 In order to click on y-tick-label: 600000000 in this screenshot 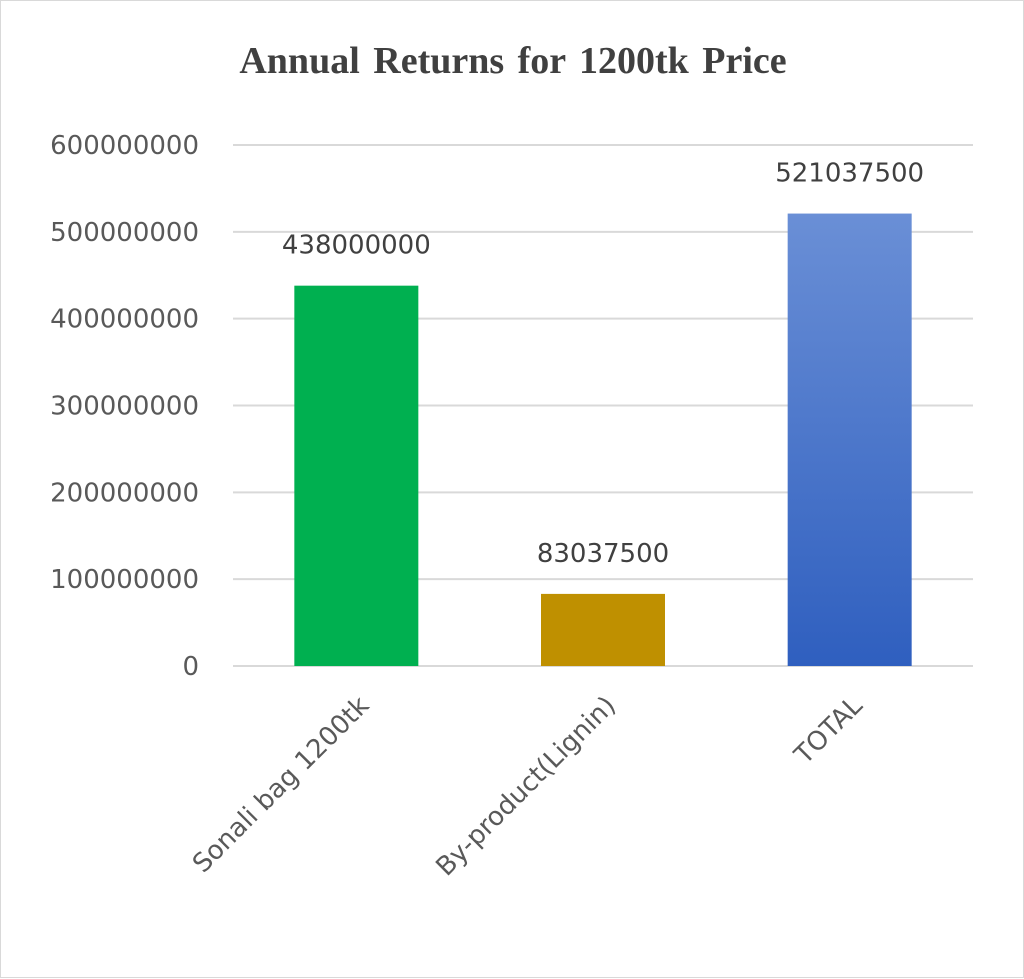, I will do `click(124, 146)`.